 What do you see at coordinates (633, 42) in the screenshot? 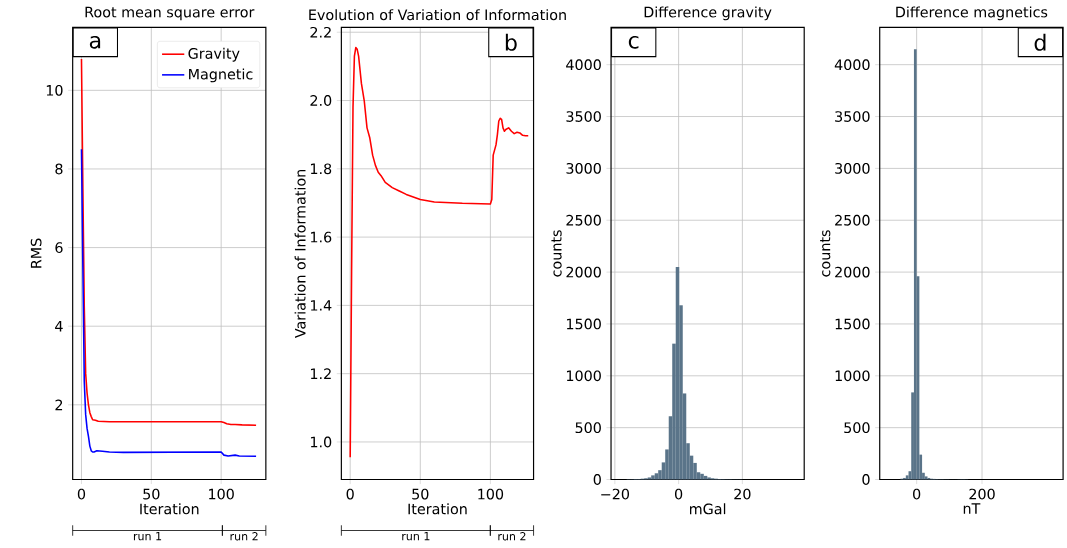
I see `annotation: c` at bounding box center [633, 42].